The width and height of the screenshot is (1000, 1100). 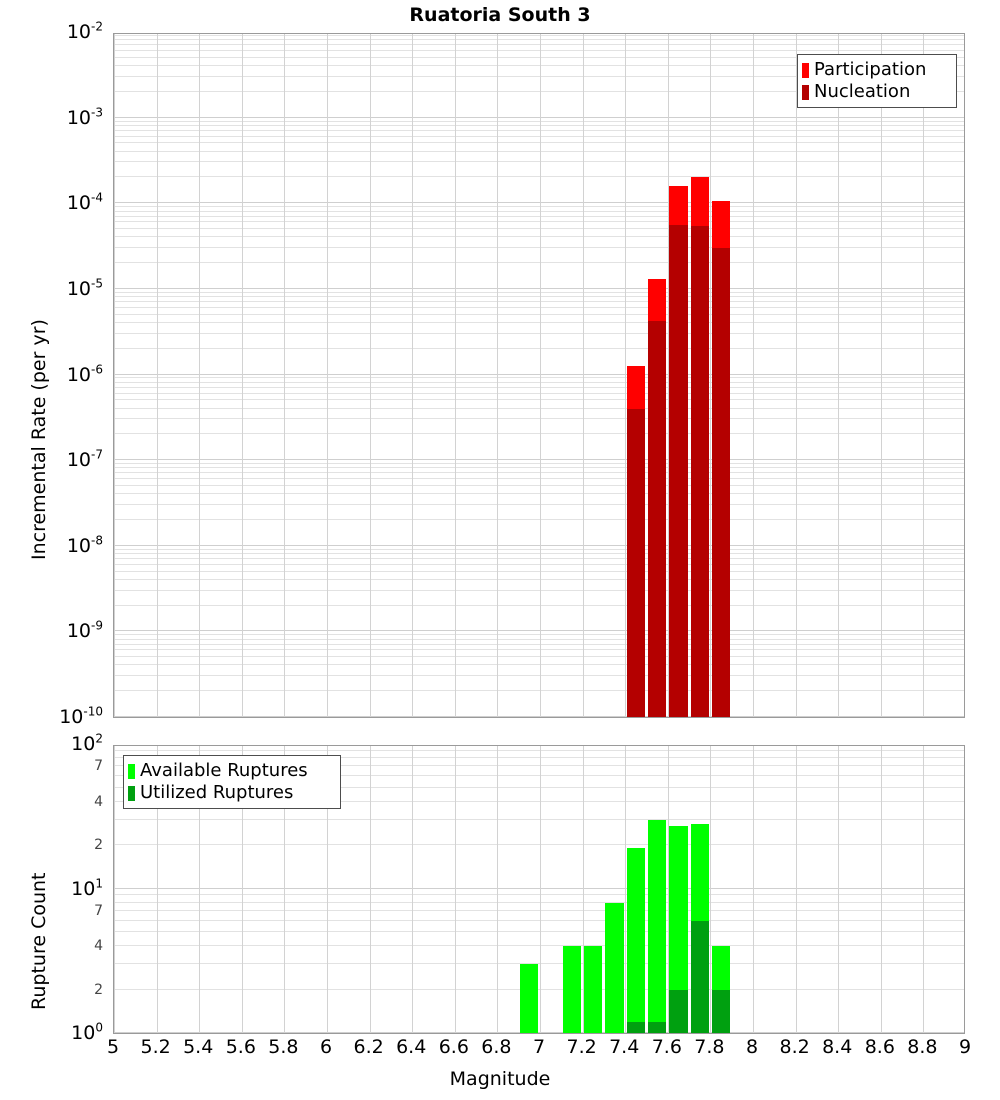 What do you see at coordinates (39, 439) in the screenshot?
I see `incremental-rate-y-axis-label: Incremental Rate (per yr)` at bounding box center [39, 439].